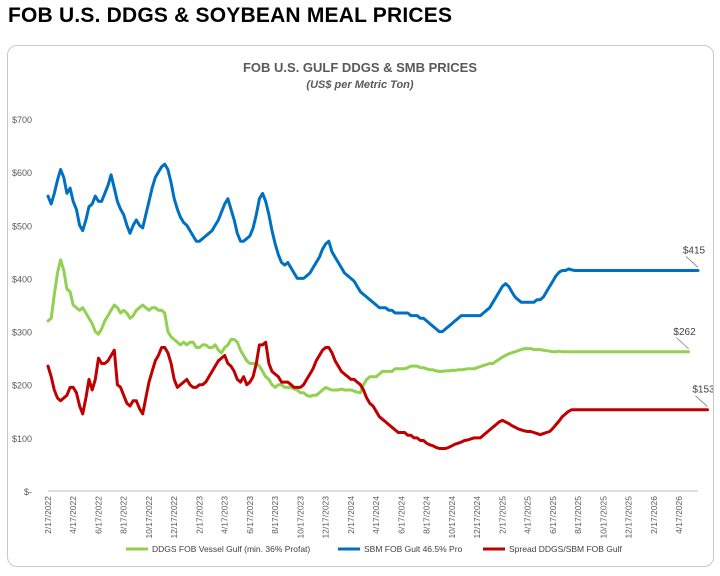 Image resolution: width=720 pixels, height=576 pixels. Describe the element at coordinates (22, 386) in the screenshot. I see `y-tick-label: $200` at that location.